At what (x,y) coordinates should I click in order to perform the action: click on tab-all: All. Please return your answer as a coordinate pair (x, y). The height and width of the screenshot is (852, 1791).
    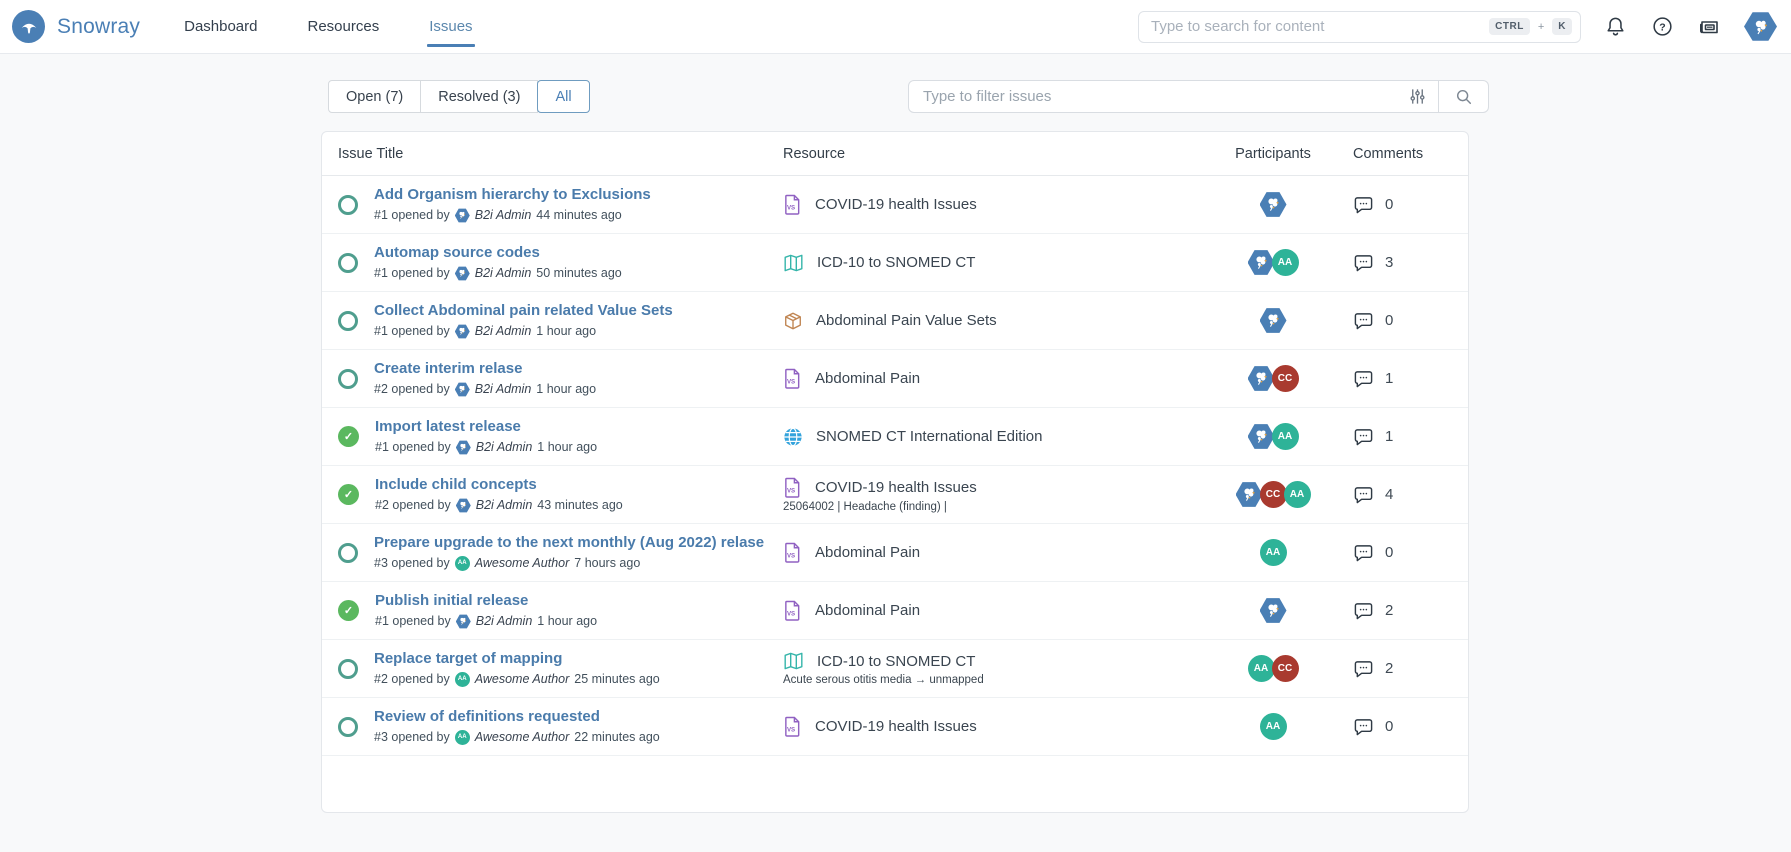
    Looking at the image, I should click on (563, 96).